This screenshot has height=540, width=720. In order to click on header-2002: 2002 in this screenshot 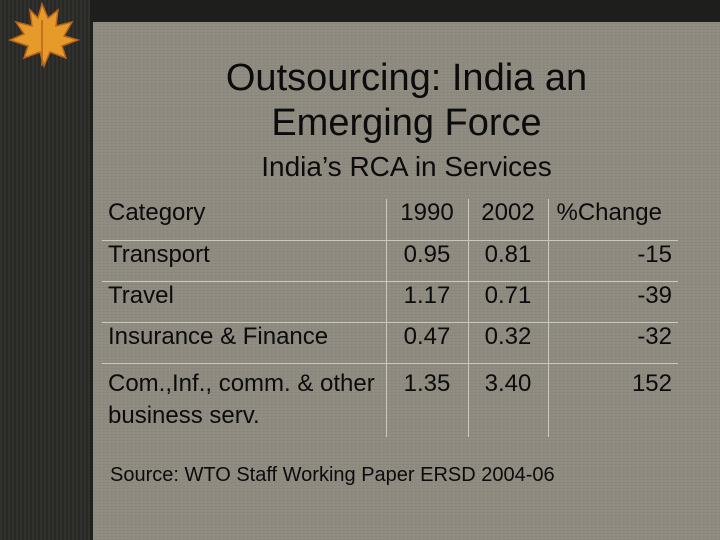, I will do `click(508, 220)`.